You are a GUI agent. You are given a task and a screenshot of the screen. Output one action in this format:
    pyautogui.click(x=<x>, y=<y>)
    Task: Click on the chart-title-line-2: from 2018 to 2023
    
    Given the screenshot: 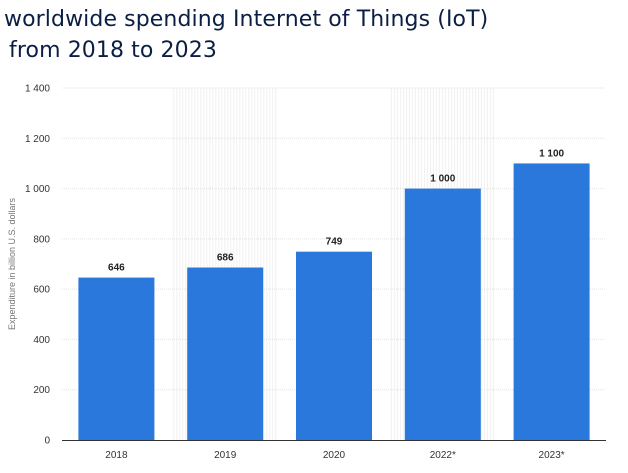 What is the action you would take?
    pyautogui.click(x=113, y=50)
    